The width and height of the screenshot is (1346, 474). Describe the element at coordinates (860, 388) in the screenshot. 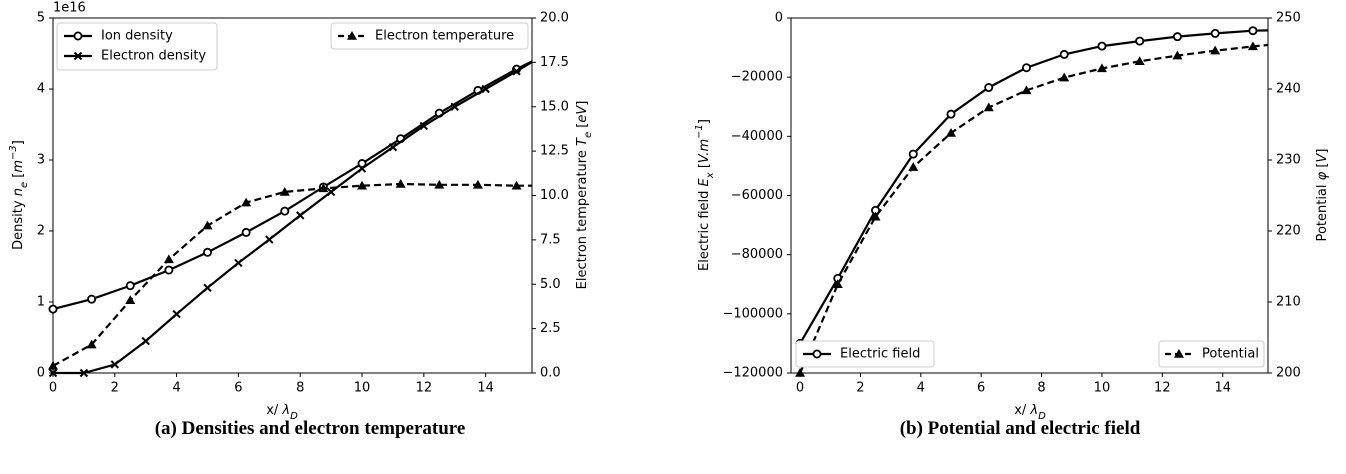

I see `chart2-x-tick-label: 2` at that location.